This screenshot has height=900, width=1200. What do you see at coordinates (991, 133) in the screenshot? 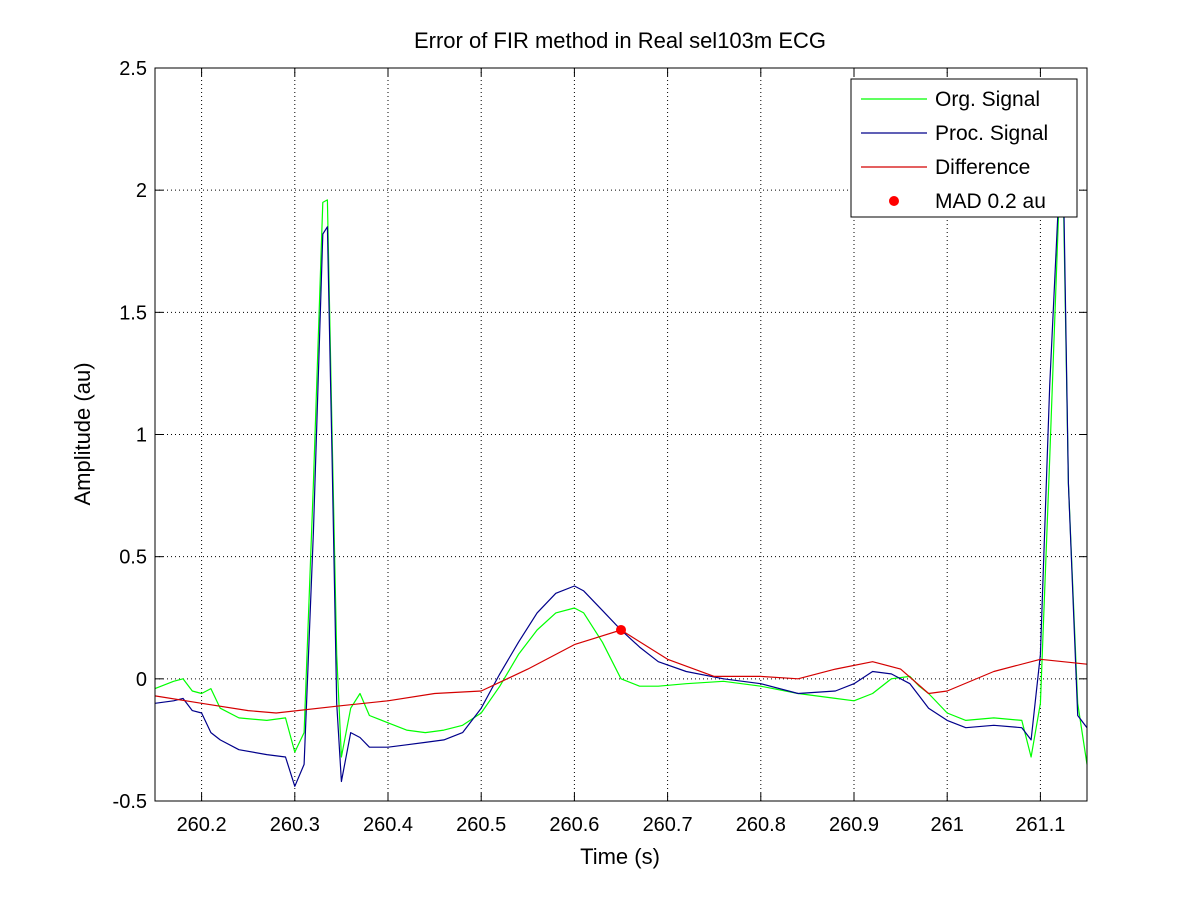
I see `legend-label: Proc. Signal` at bounding box center [991, 133].